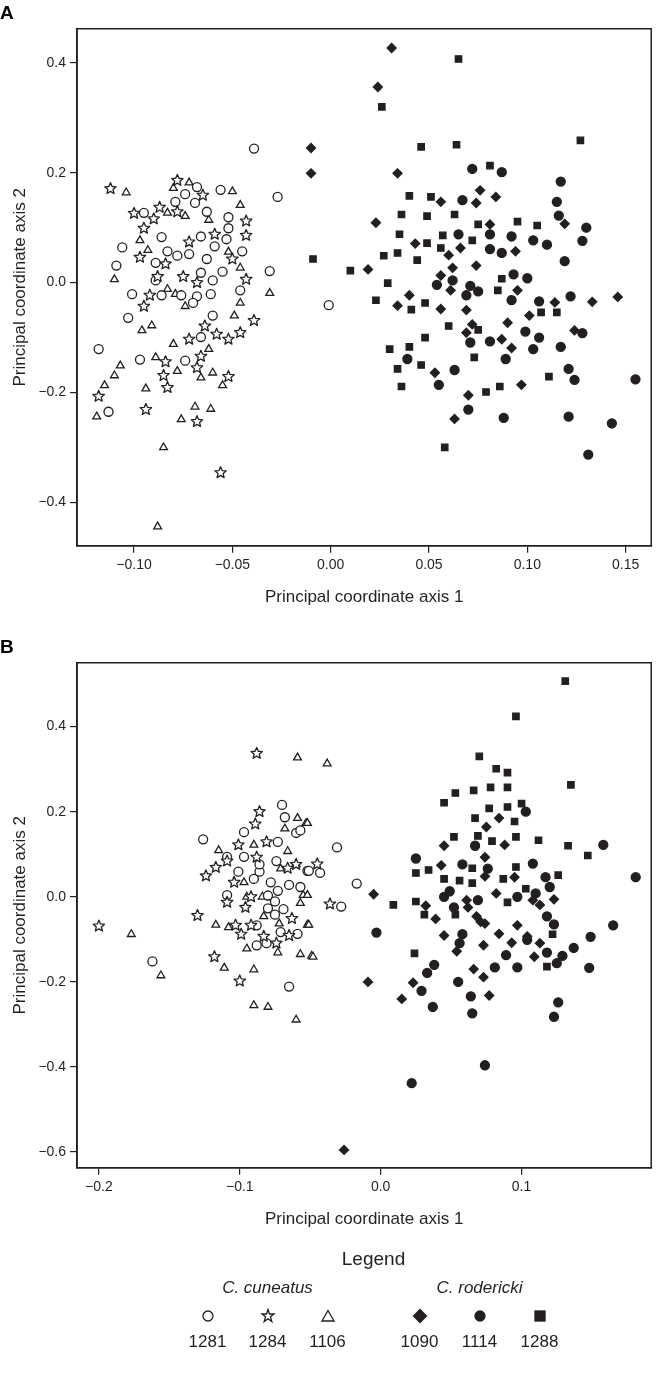  I want to click on x-tick-label: 0.0, so click(380, 1186).